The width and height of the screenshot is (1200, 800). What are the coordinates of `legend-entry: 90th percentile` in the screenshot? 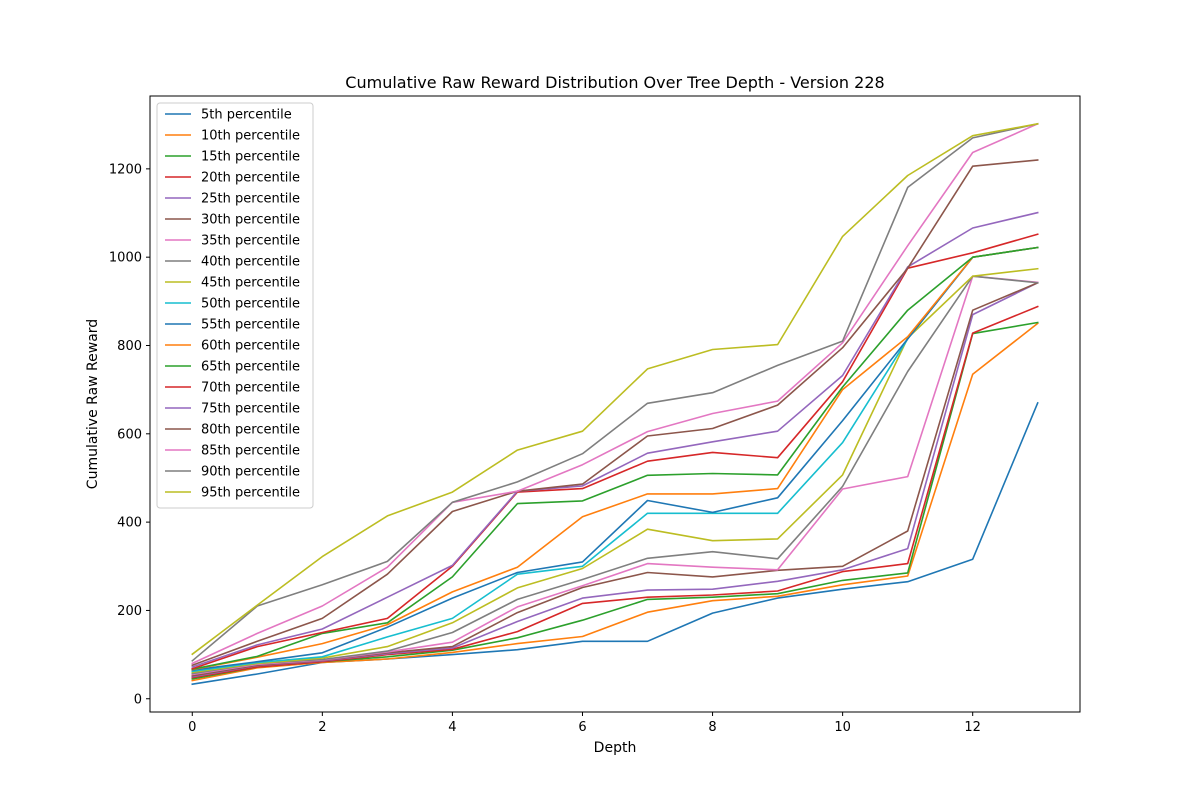 It's located at (250, 472).